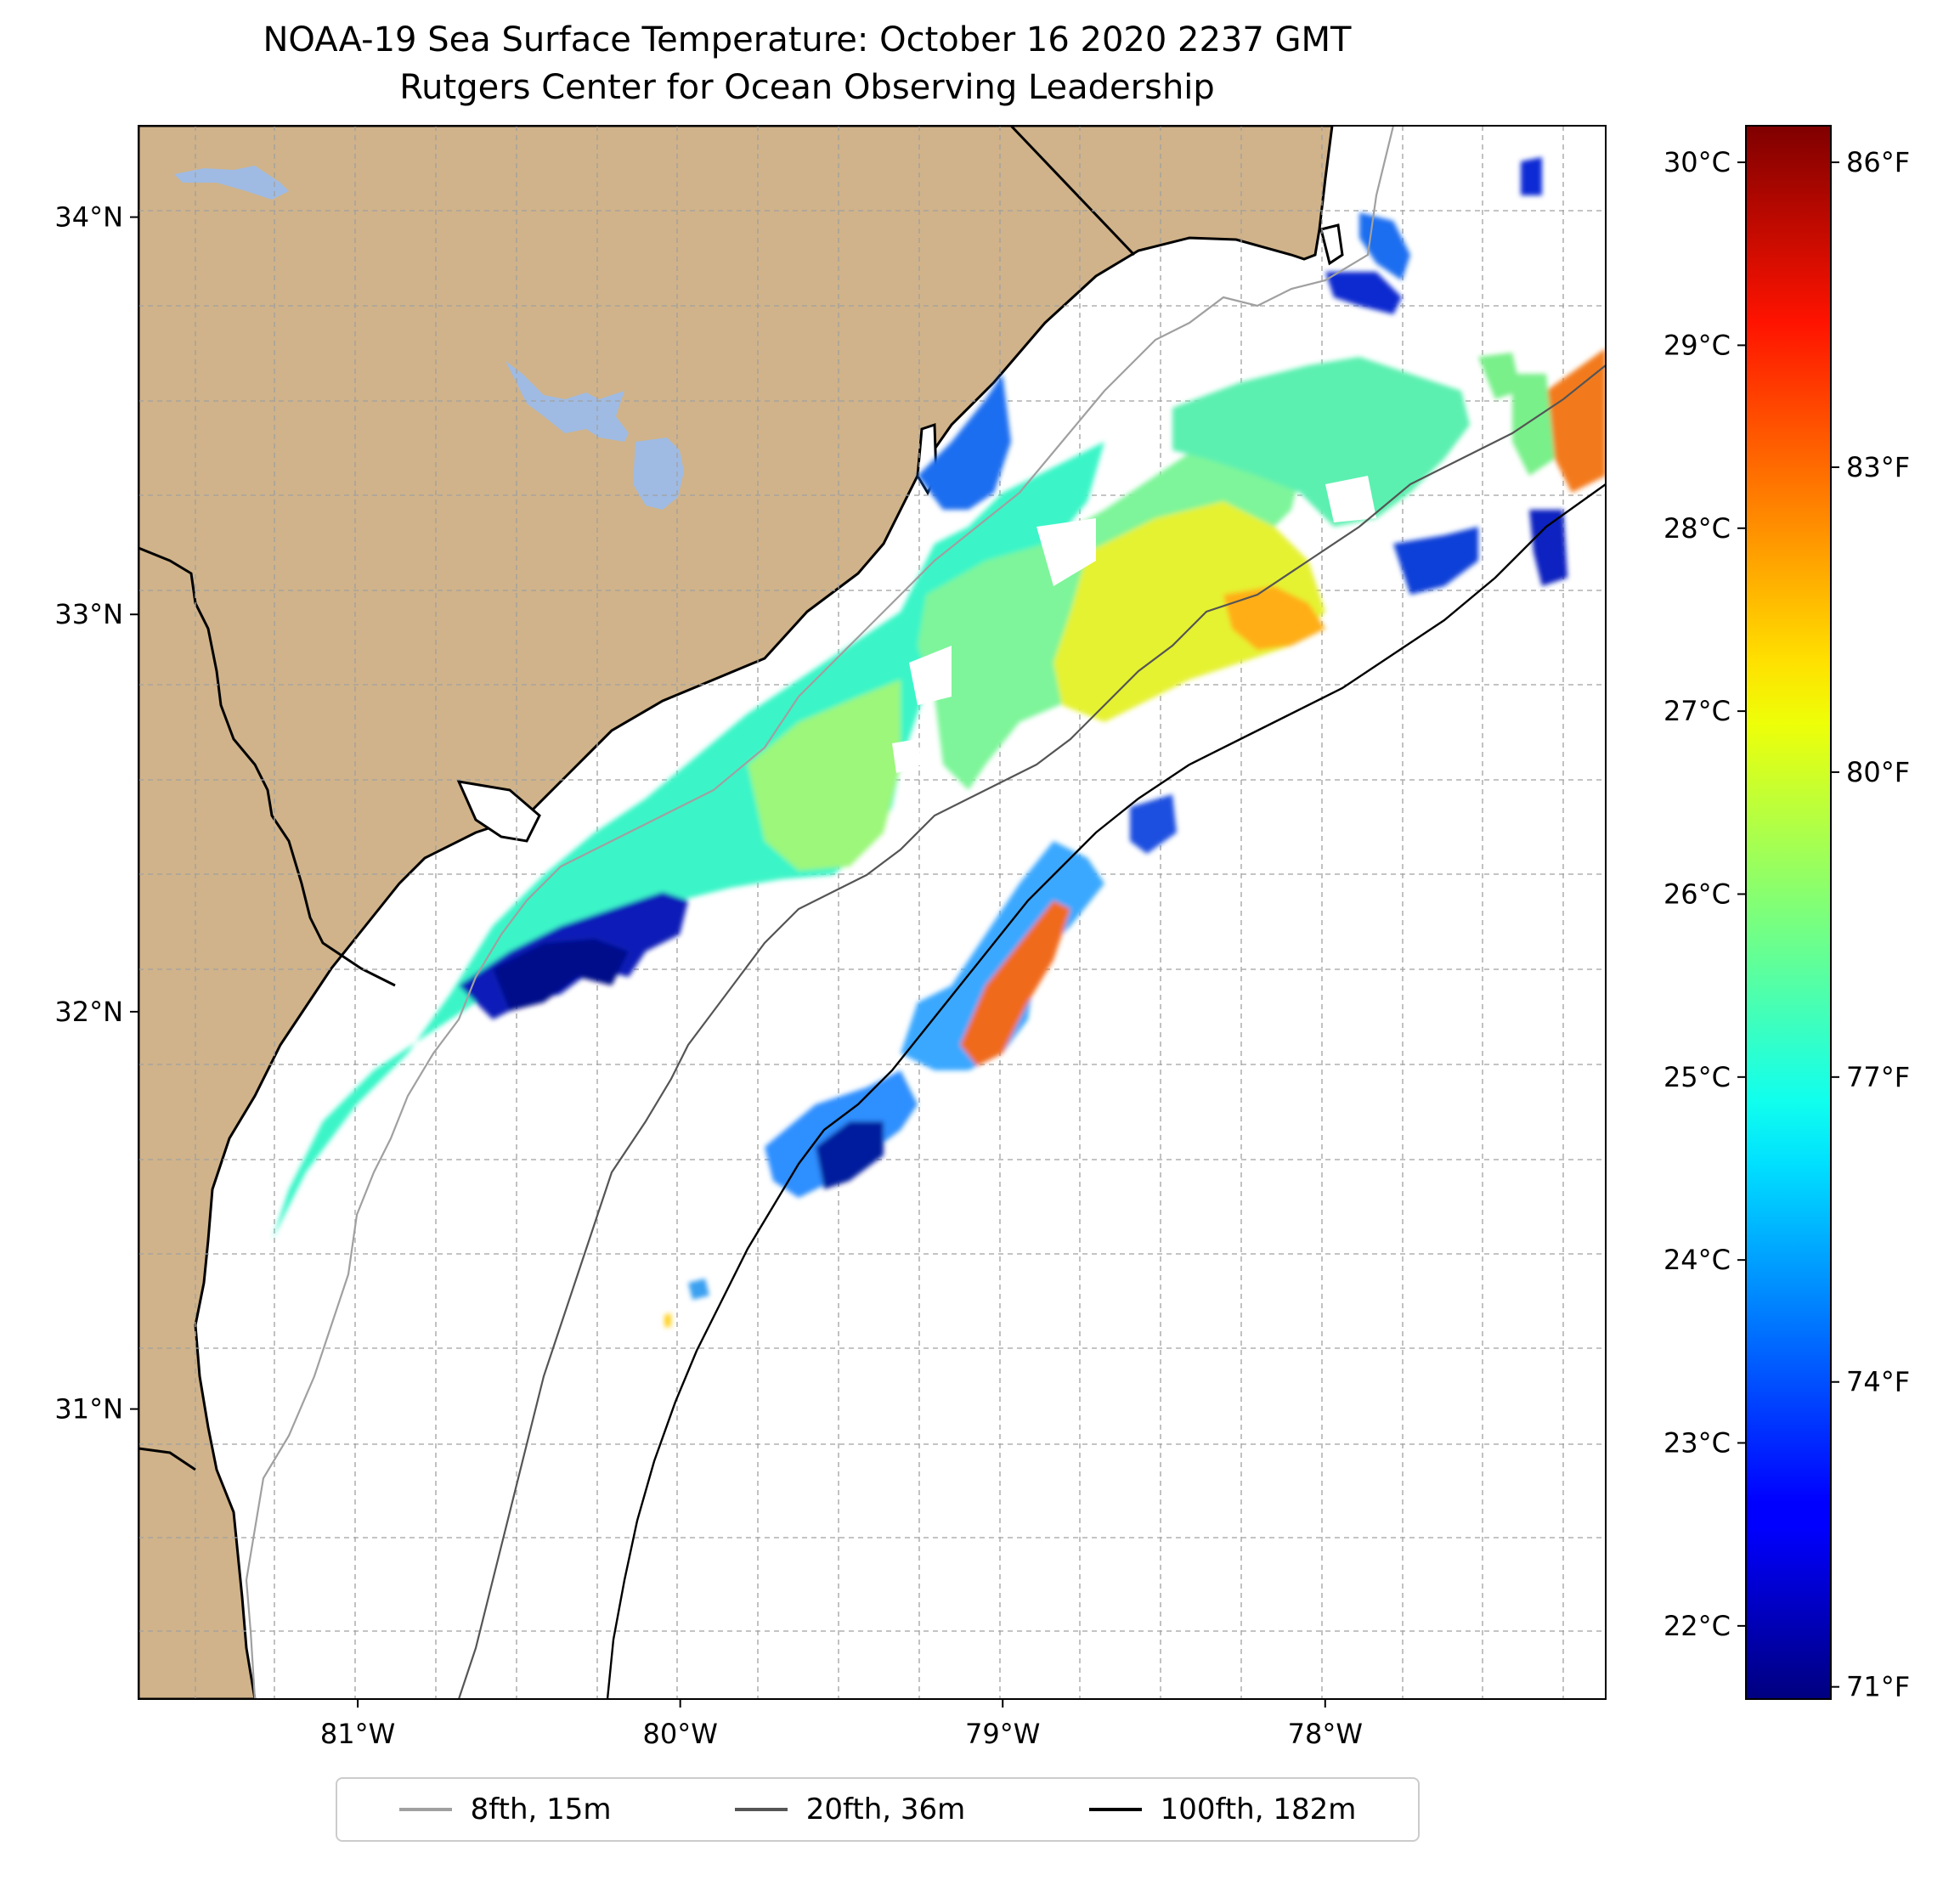 This screenshot has width=1960, height=1880. What do you see at coordinates (886, 1809) in the screenshot?
I see `legend-label: 20fth, 36m` at bounding box center [886, 1809].